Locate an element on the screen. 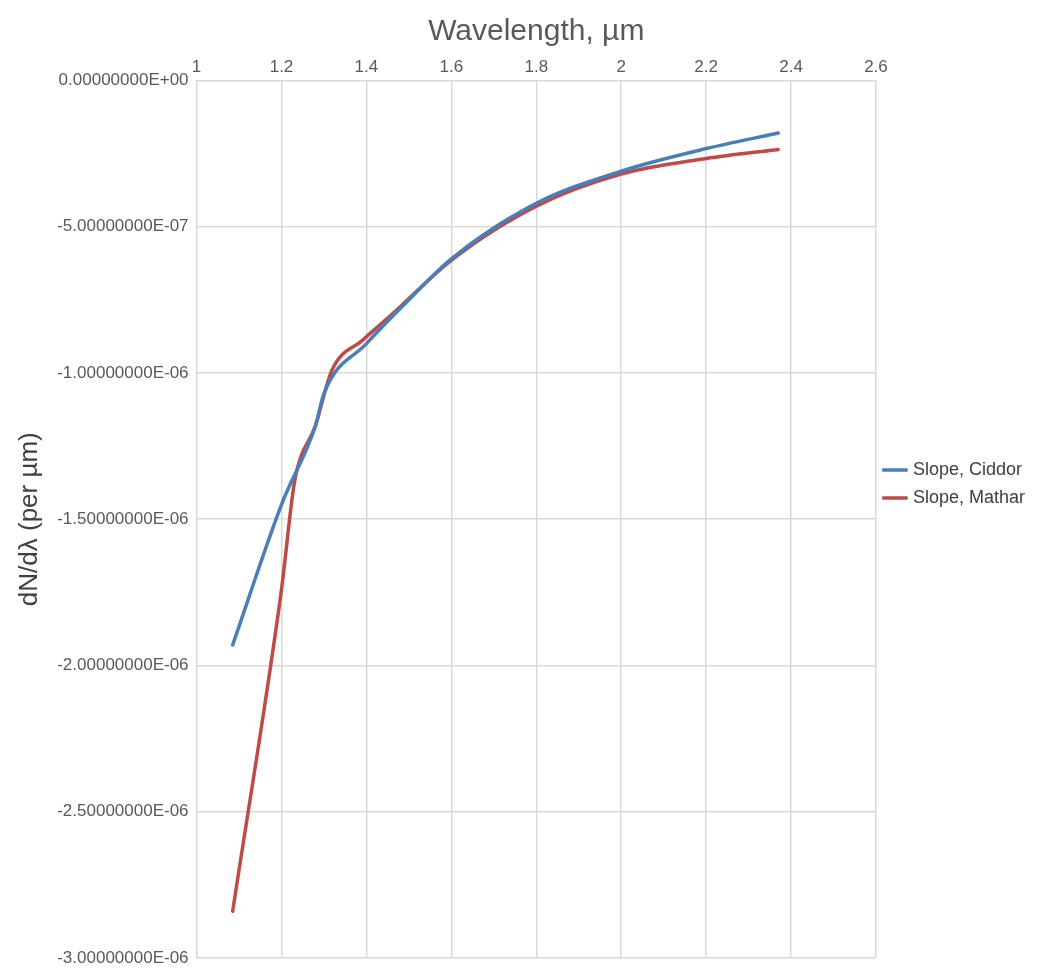  y-tick-label: -3.00000000E-06 is located at coordinates (123, 957).